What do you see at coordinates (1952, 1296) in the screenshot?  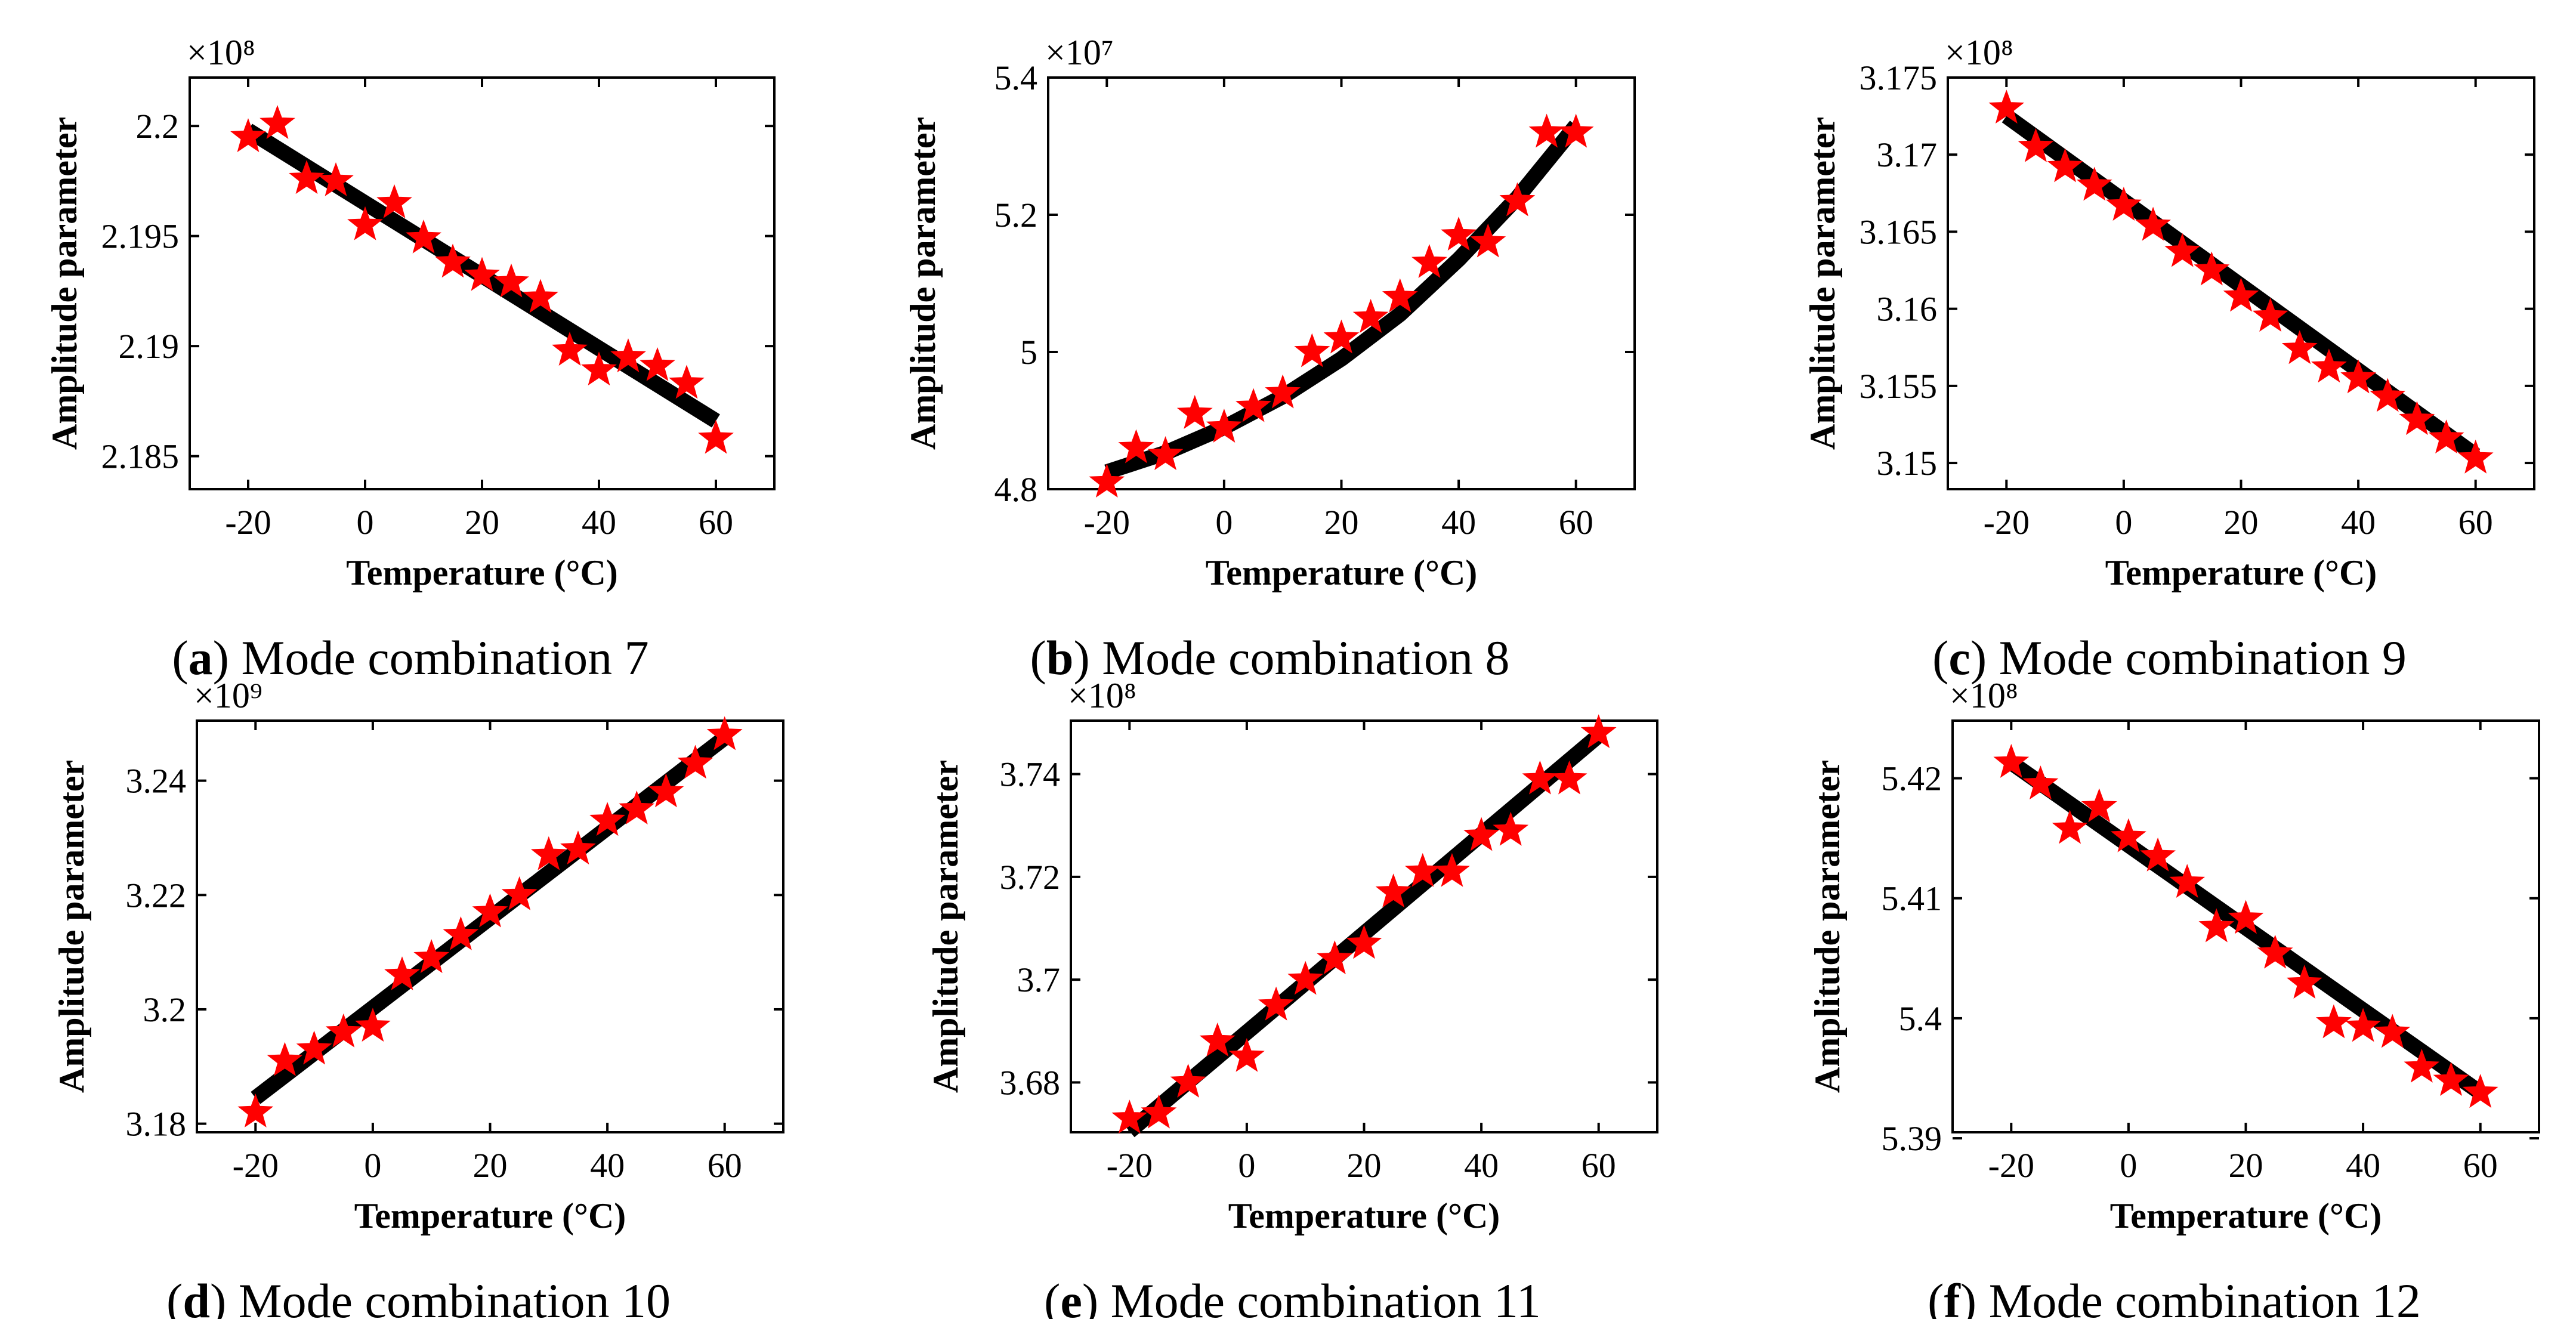 I see `caption-letter: f` at bounding box center [1952, 1296].